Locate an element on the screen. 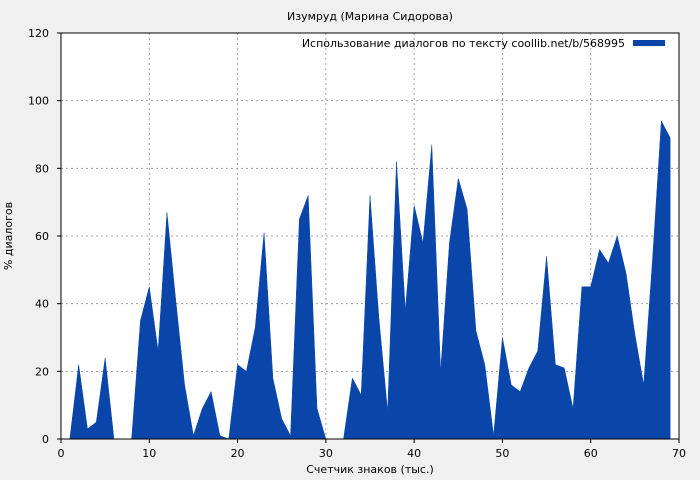 Image resolution: width=700 pixels, height=480 pixels. x-tick-label: 30 is located at coordinates (326, 453).